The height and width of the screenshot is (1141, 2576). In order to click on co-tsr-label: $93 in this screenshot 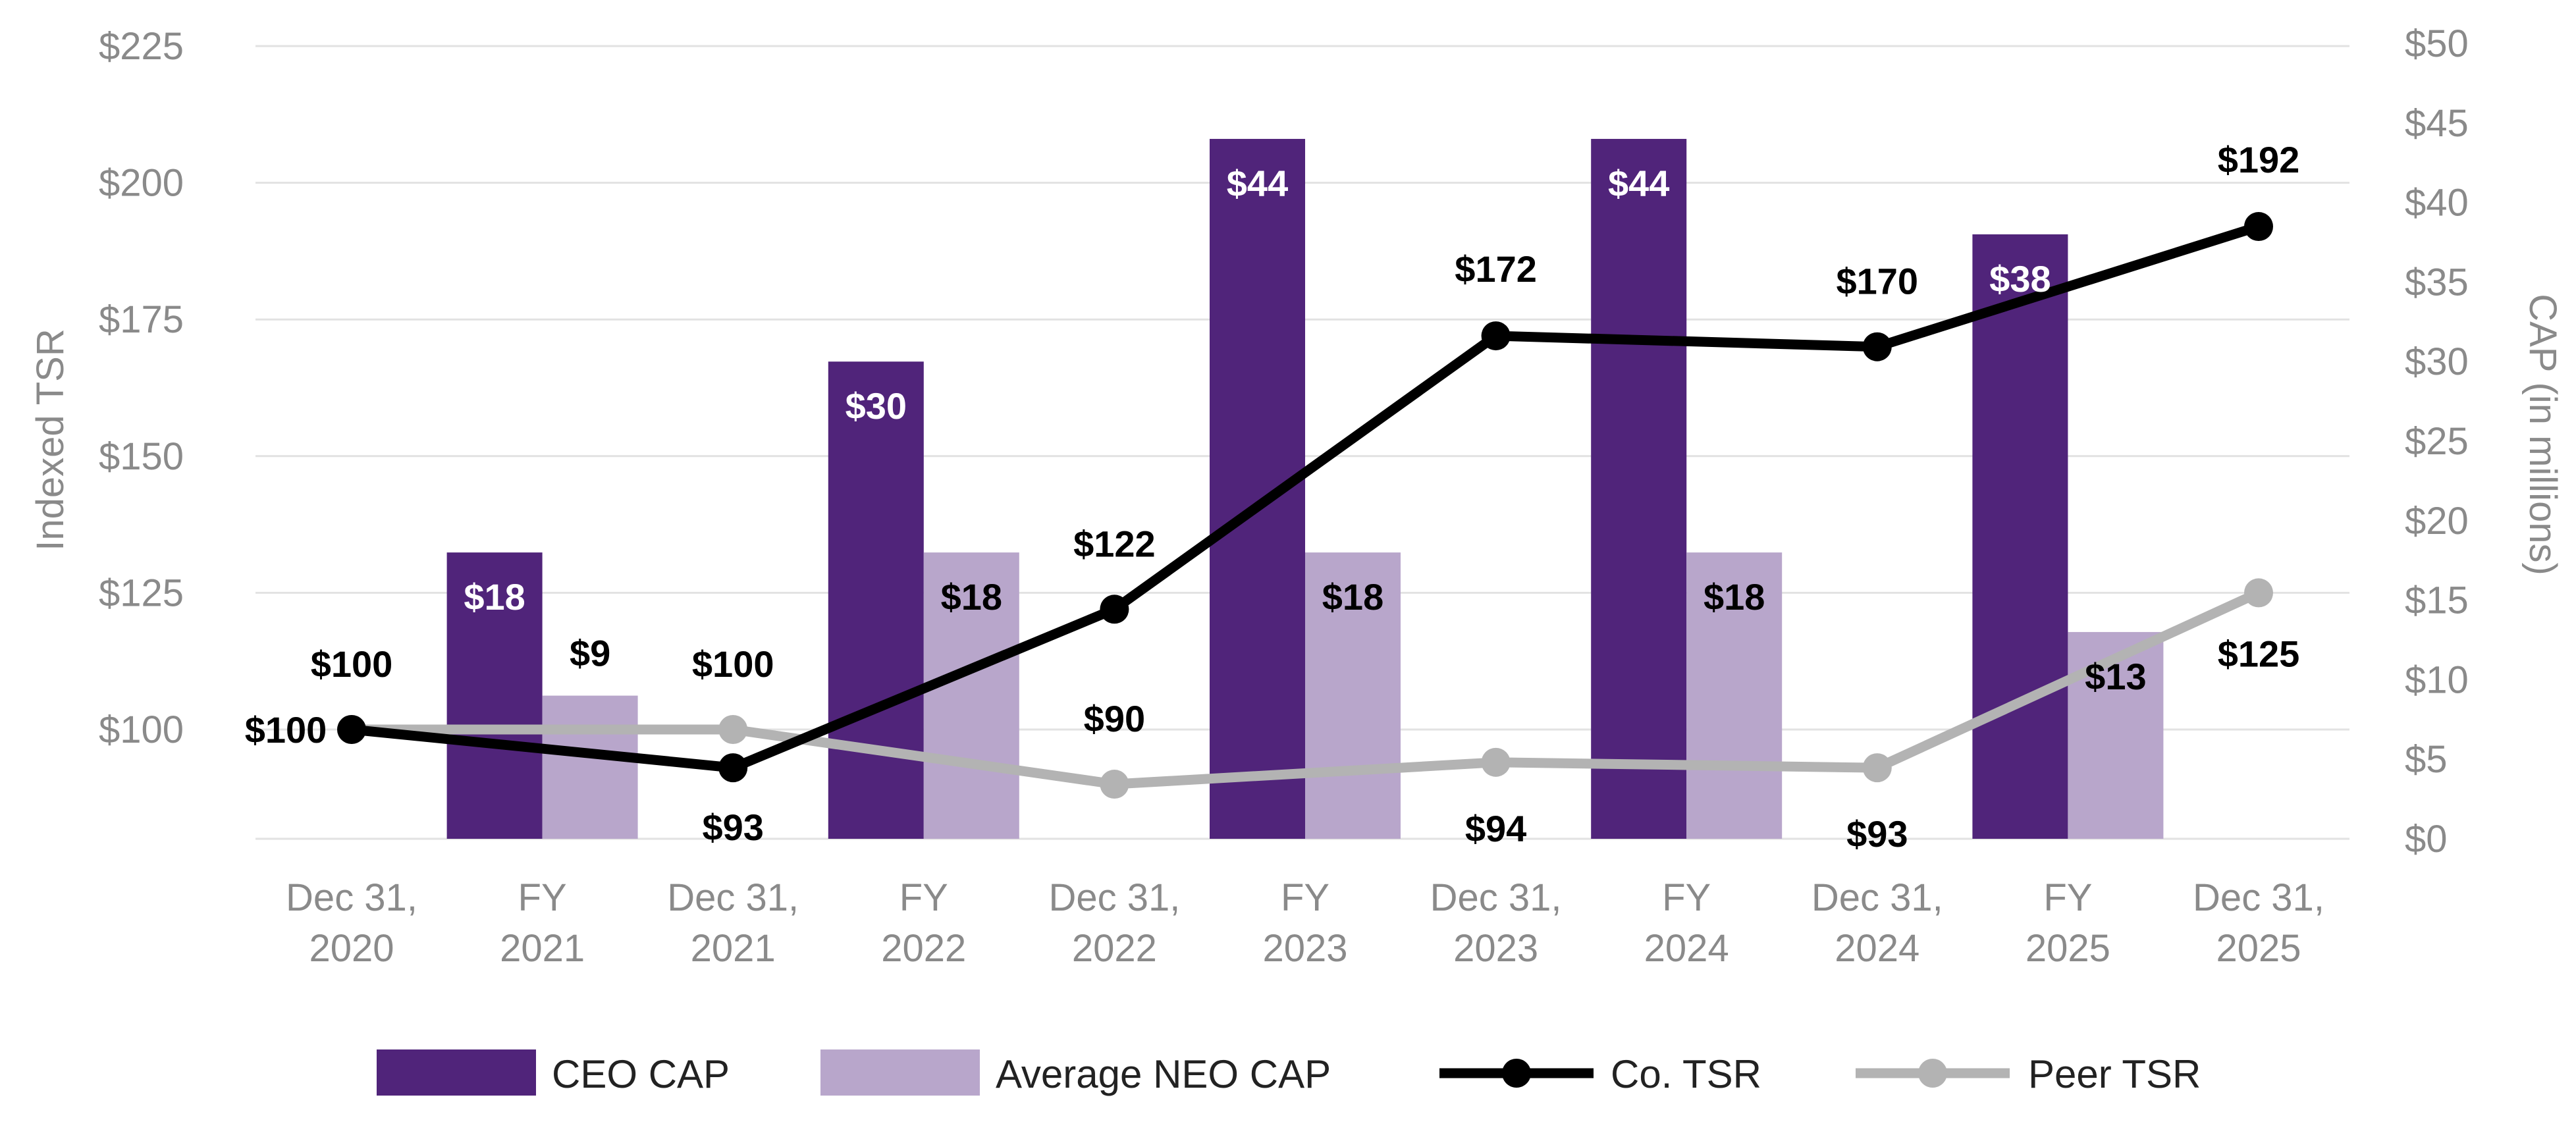, I will do `click(732, 828)`.